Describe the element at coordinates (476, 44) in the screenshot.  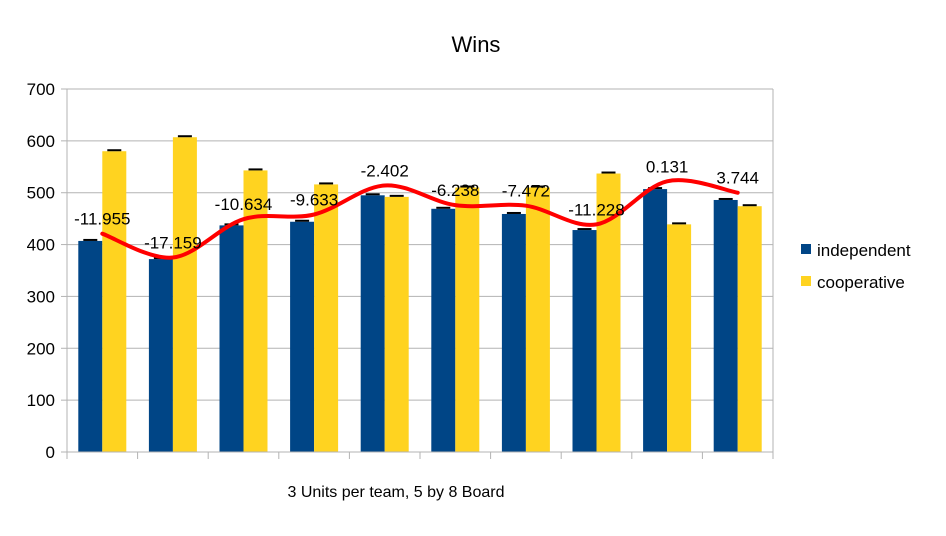
I see `chart-title: Wins` at that location.